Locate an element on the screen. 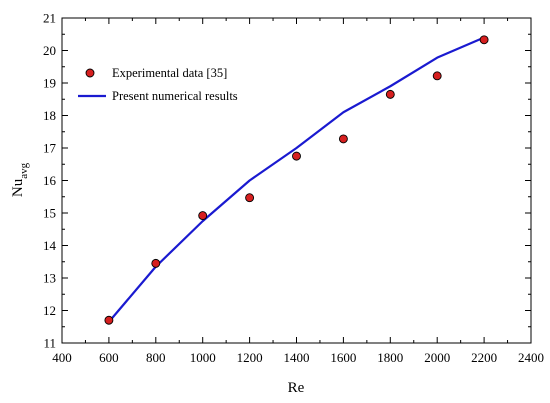  y-axis-title: Nuavg is located at coordinates (20, 179).